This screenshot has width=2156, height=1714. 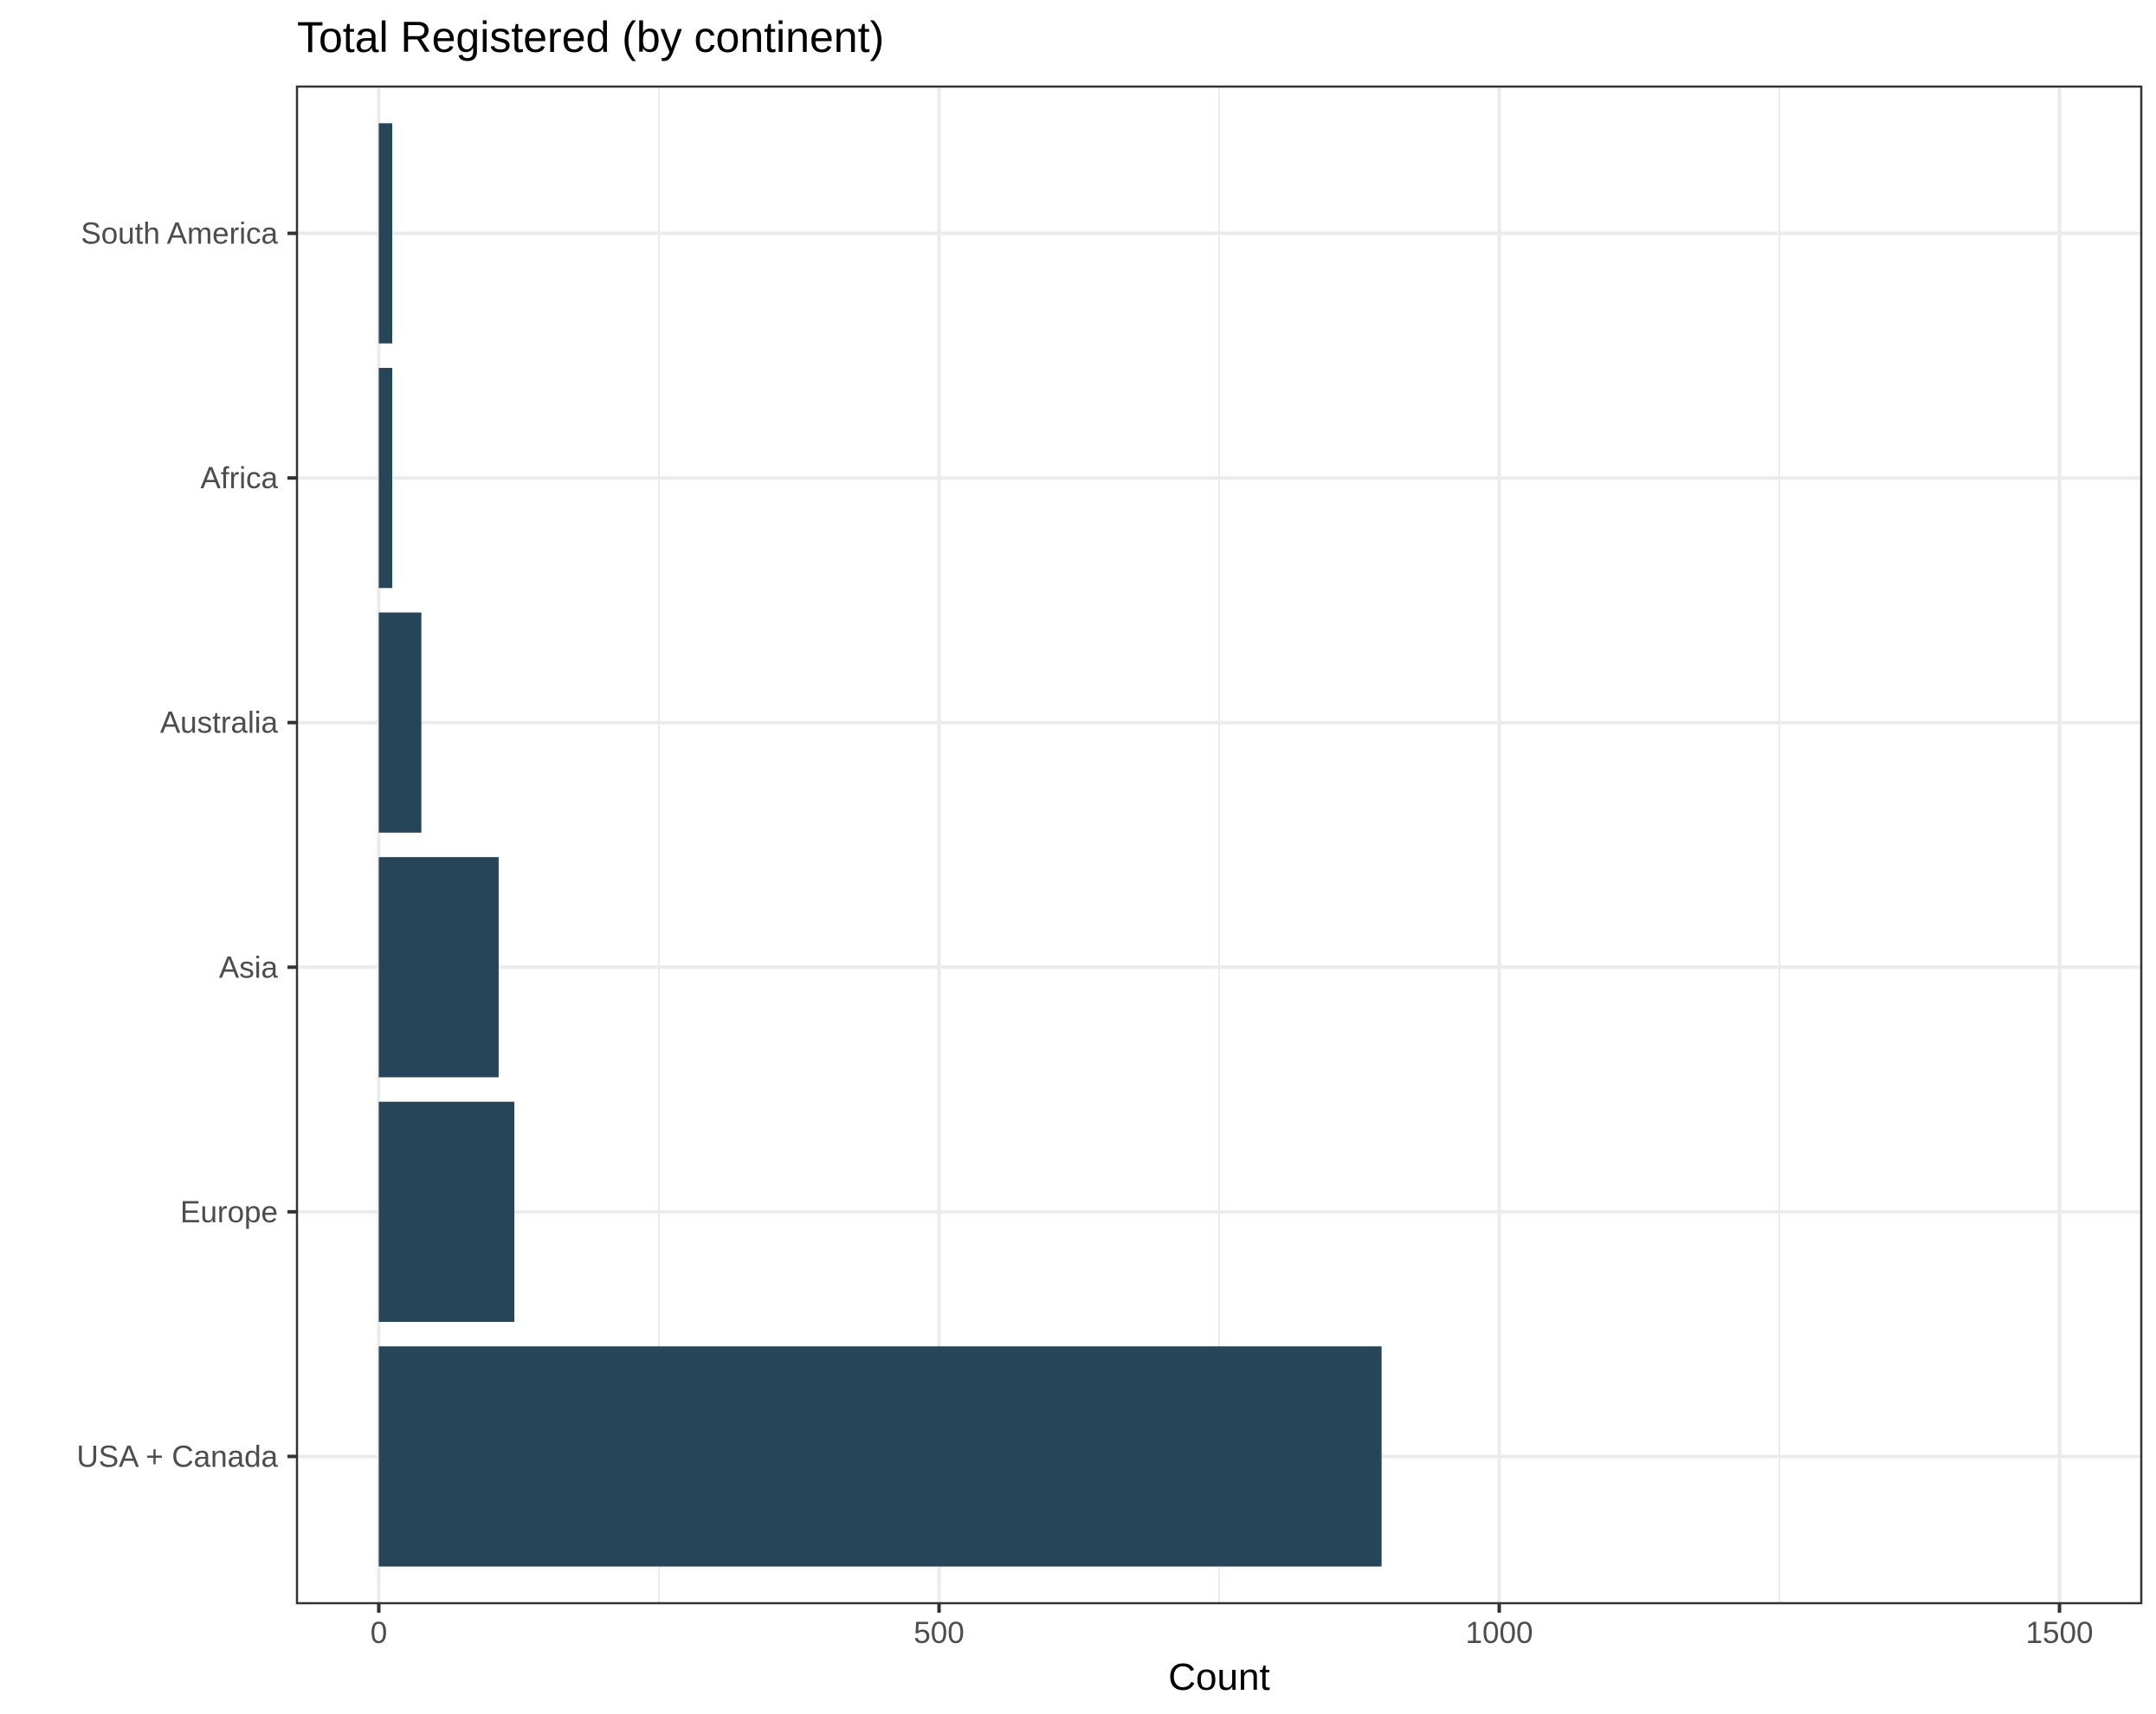 What do you see at coordinates (385, 478) in the screenshot?
I see `bar-africa` at bounding box center [385, 478].